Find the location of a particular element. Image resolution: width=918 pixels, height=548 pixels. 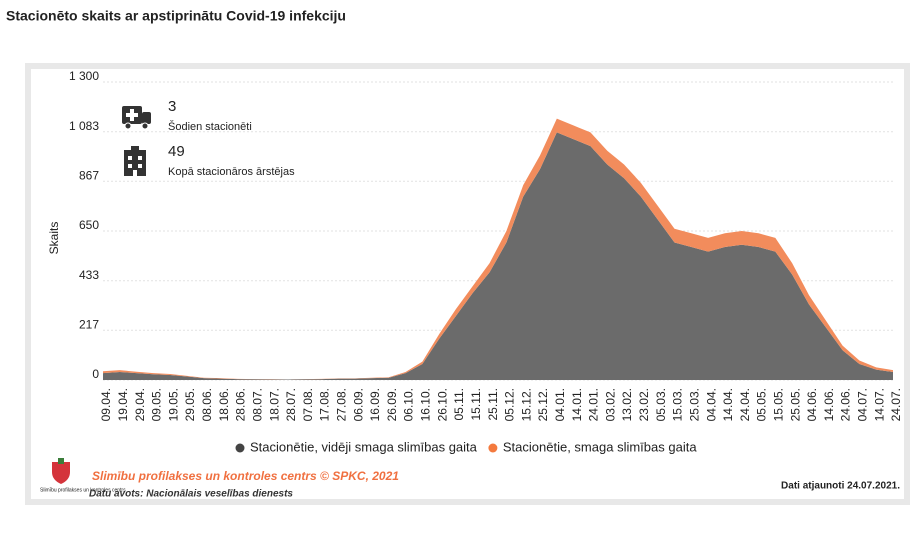

x-tick-label: 24.01. is located at coordinates (594, 404).